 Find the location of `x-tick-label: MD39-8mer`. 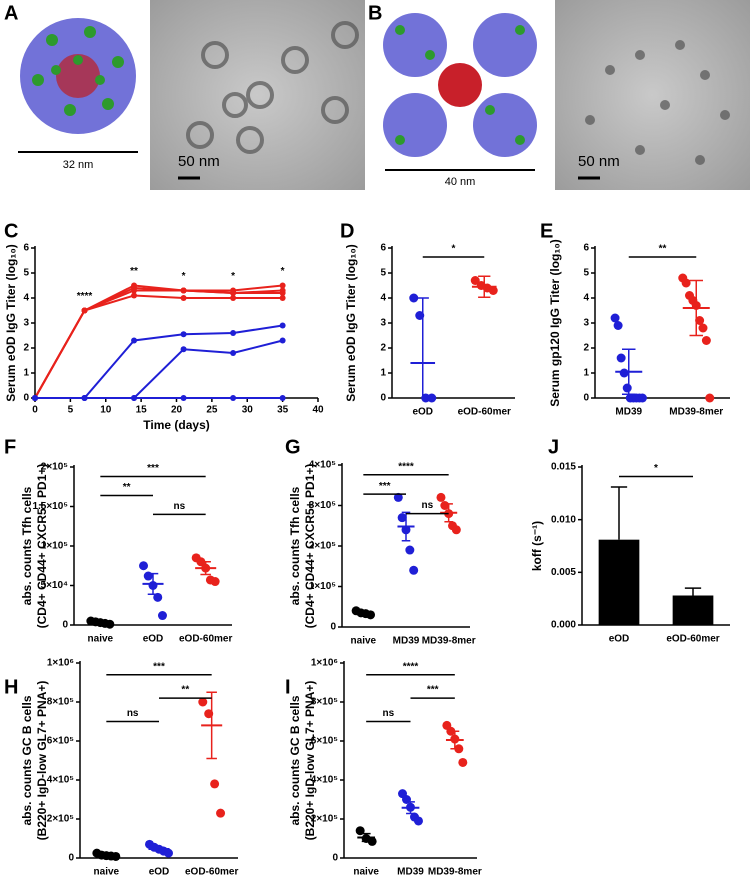

x-tick-label: MD39-8mer is located at coordinates (455, 872).